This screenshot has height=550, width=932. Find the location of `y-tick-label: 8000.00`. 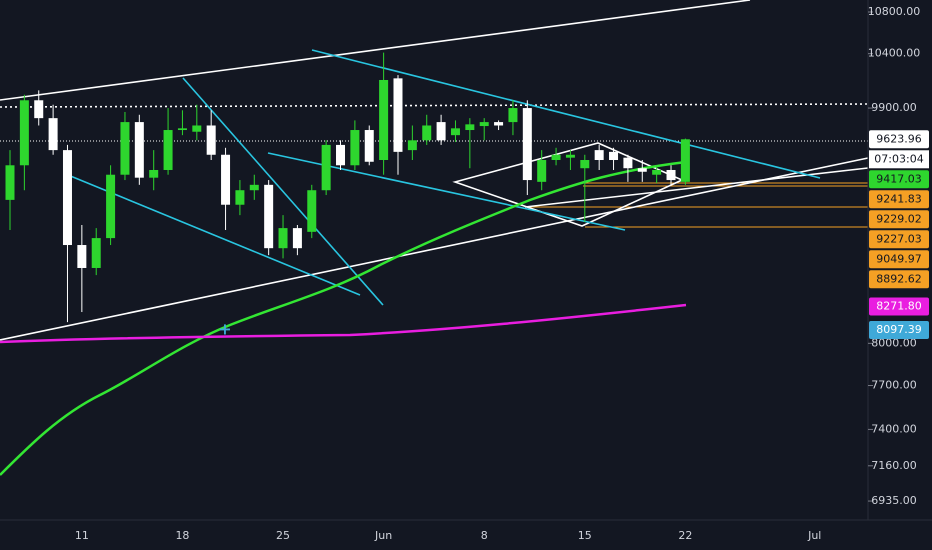

y-tick-label: 8000.00 is located at coordinates (894, 342).